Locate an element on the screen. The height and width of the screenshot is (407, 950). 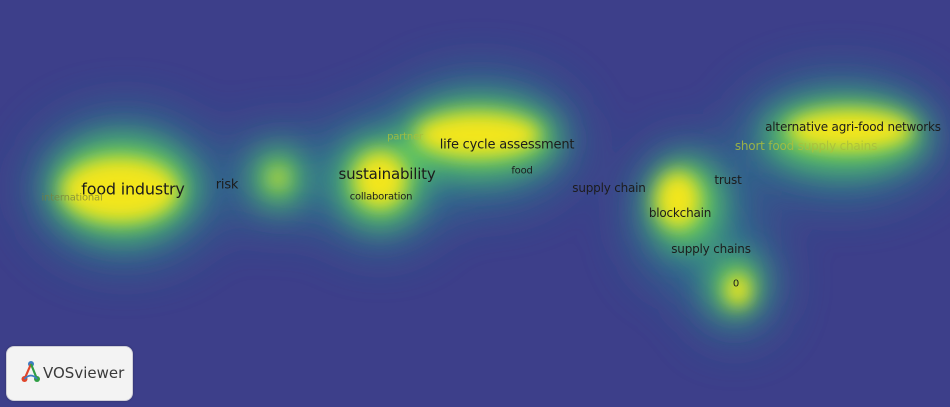
term-risk: risk is located at coordinates (227, 185).